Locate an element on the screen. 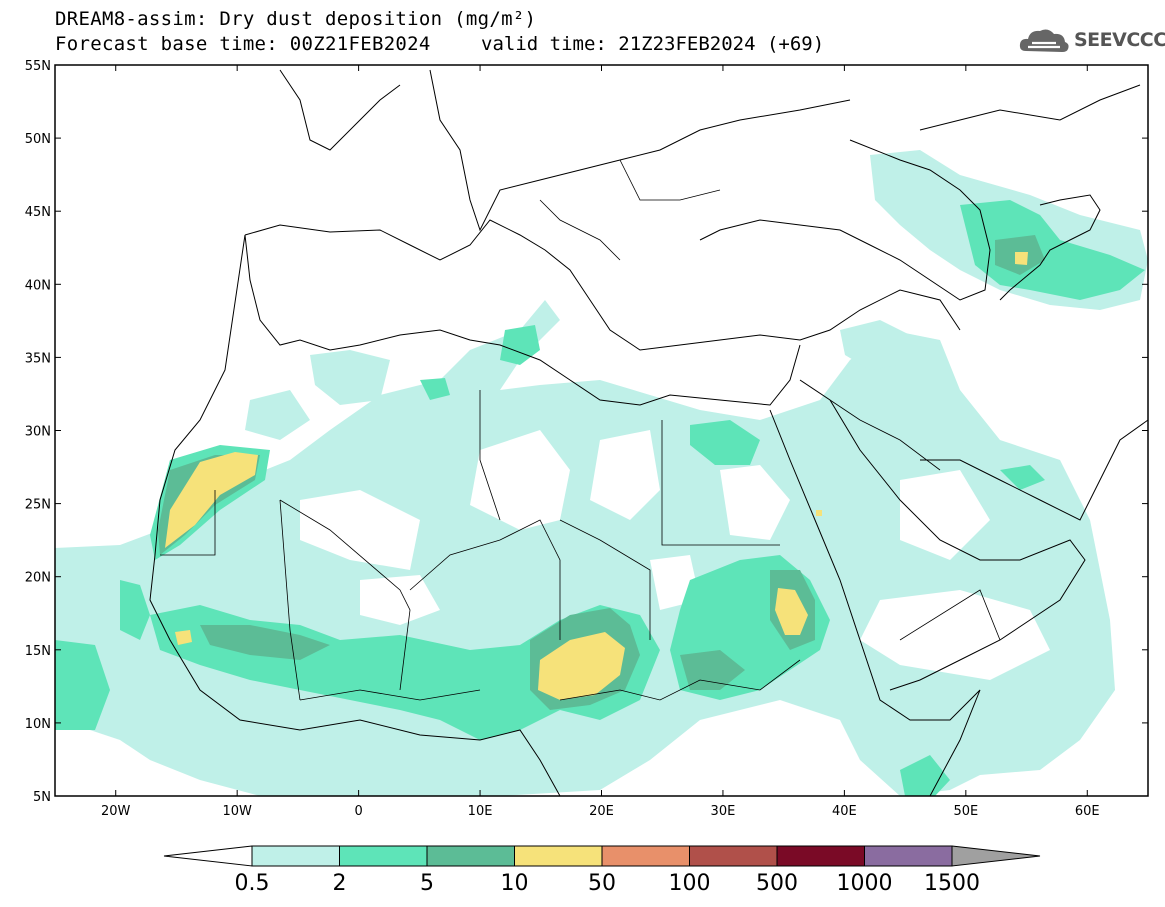  lat-tick-label: 35N is located at coordinates (38, 358).